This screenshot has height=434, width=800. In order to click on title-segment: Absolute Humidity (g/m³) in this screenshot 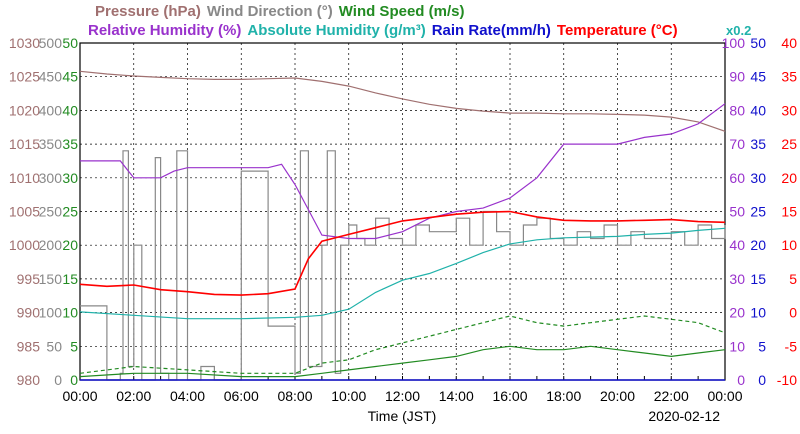, I will do `click(336, 30)`.